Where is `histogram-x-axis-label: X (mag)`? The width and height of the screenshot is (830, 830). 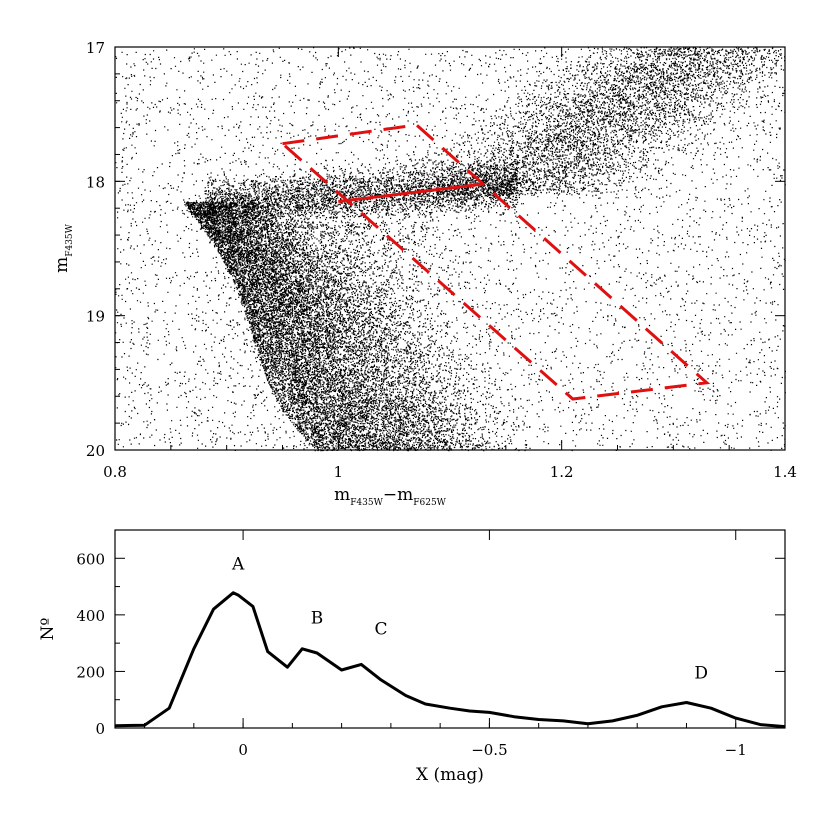 histogram-x-axis-label: X (mag) is located at coordinates (450, 775).